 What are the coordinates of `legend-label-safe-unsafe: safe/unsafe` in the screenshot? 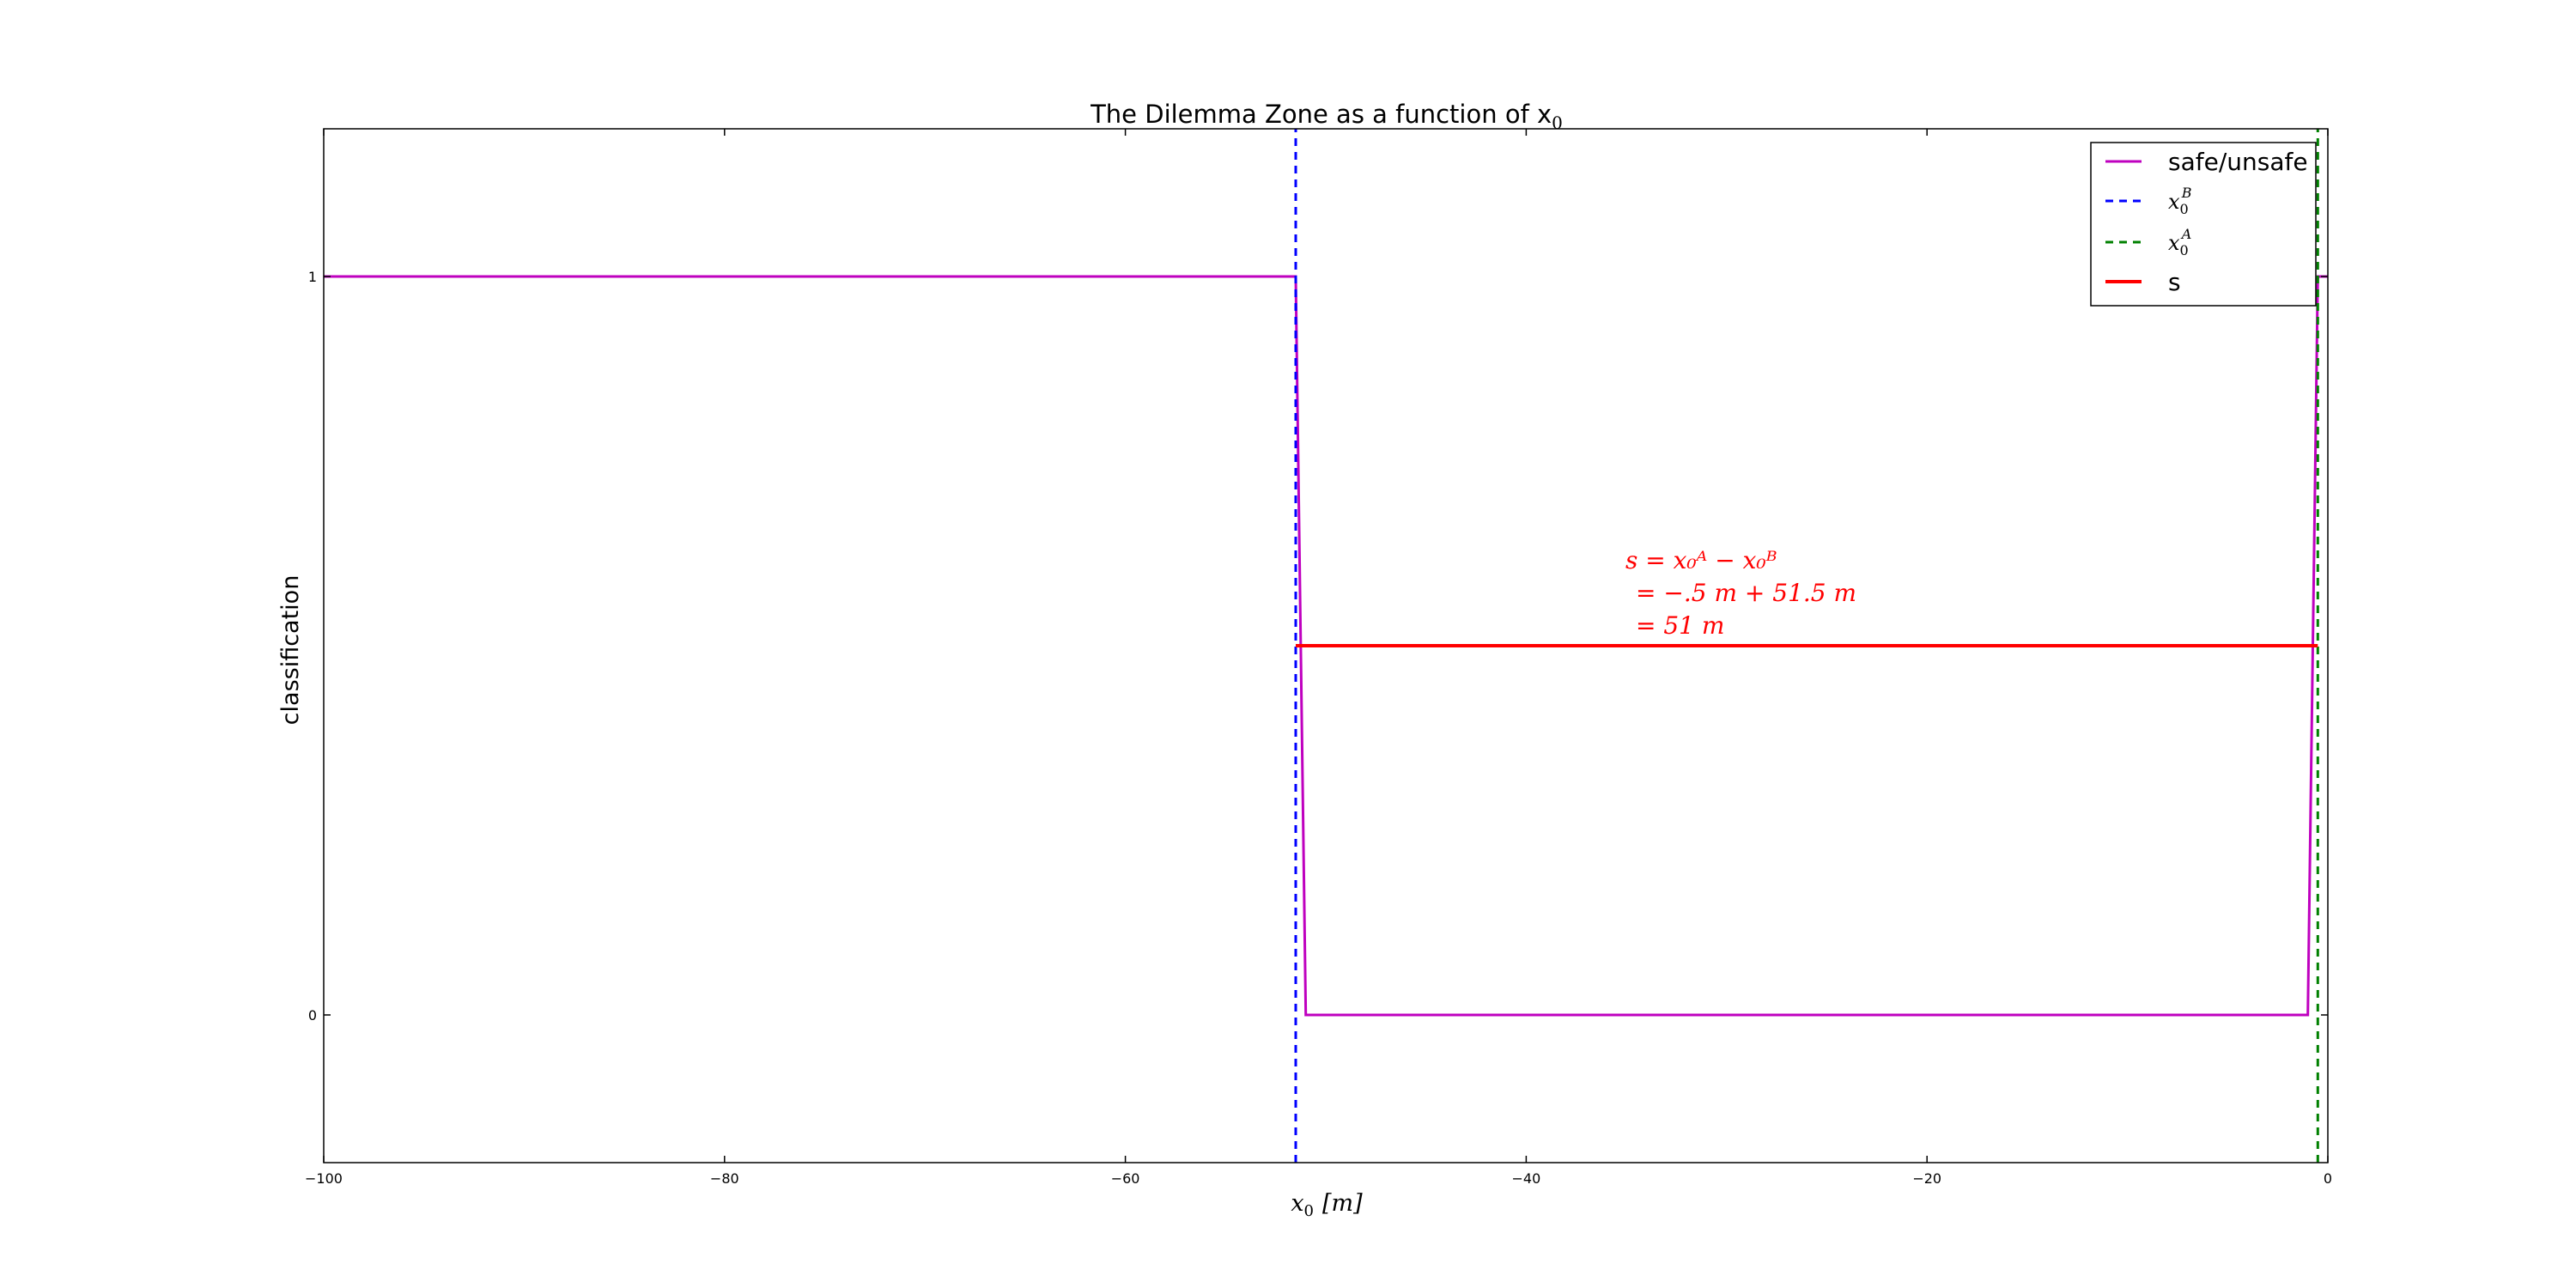 It's located at (2238, 162).